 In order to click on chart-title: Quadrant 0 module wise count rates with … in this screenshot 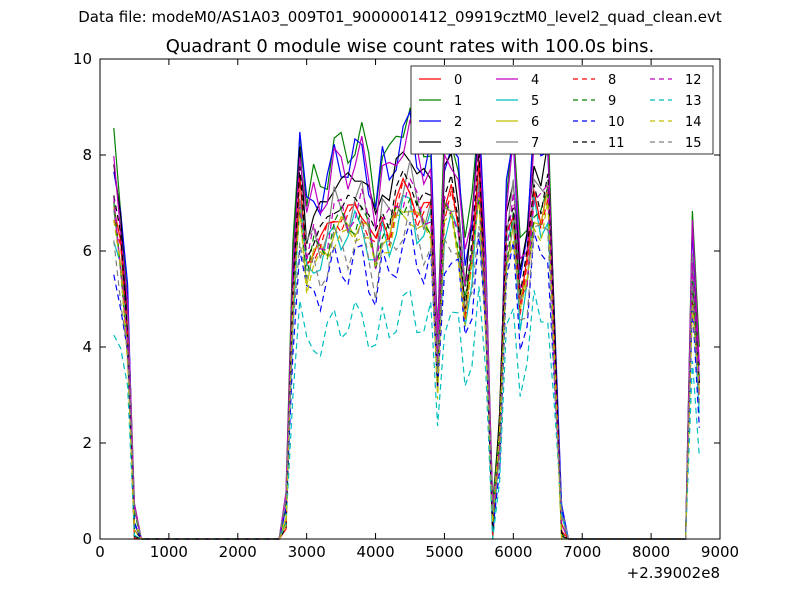, I will do `click(410, 46)`.